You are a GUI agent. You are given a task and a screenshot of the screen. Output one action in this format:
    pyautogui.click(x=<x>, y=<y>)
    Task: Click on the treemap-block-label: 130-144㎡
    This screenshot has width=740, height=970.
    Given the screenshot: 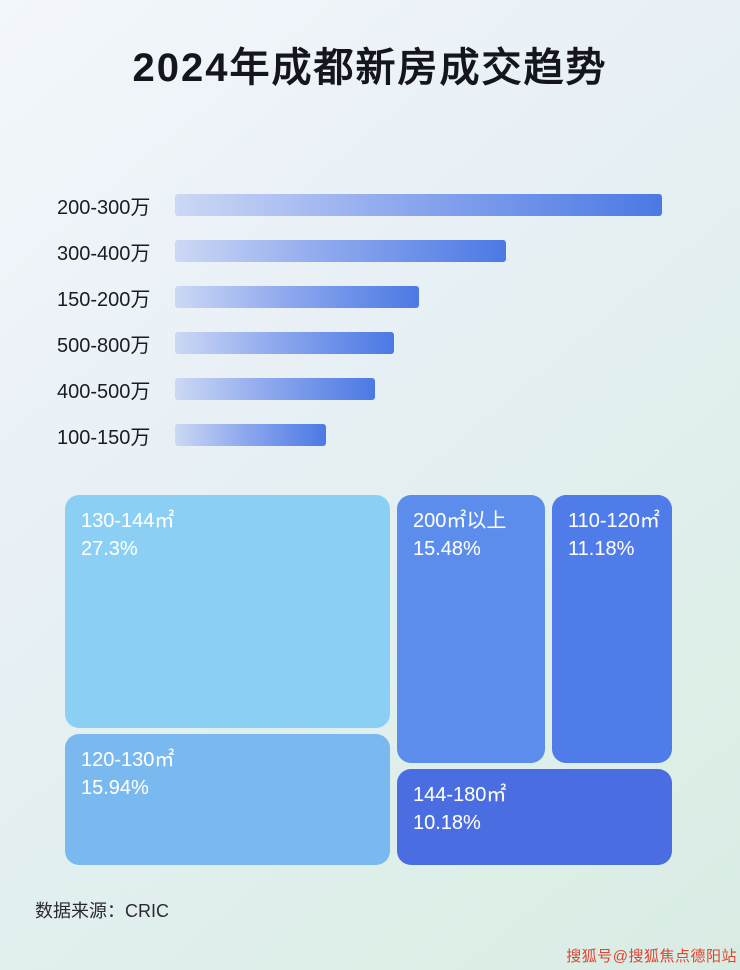 What is the action you would take?
    pyautogui.click(x=128, y=521)
    